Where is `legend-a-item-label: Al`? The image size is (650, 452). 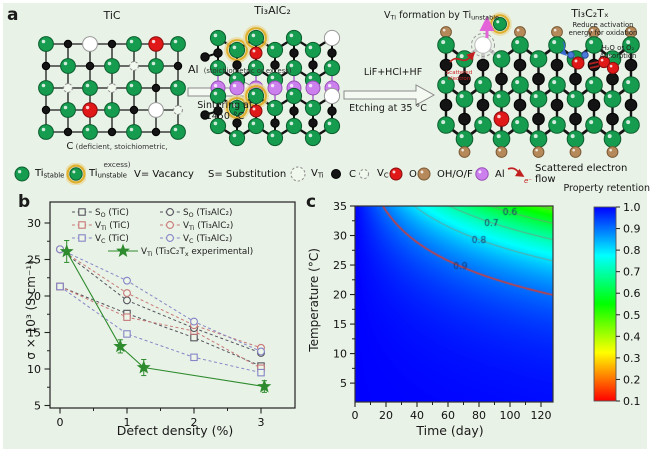
legend-a-item-label: Al is located at coordinates (500, 174).